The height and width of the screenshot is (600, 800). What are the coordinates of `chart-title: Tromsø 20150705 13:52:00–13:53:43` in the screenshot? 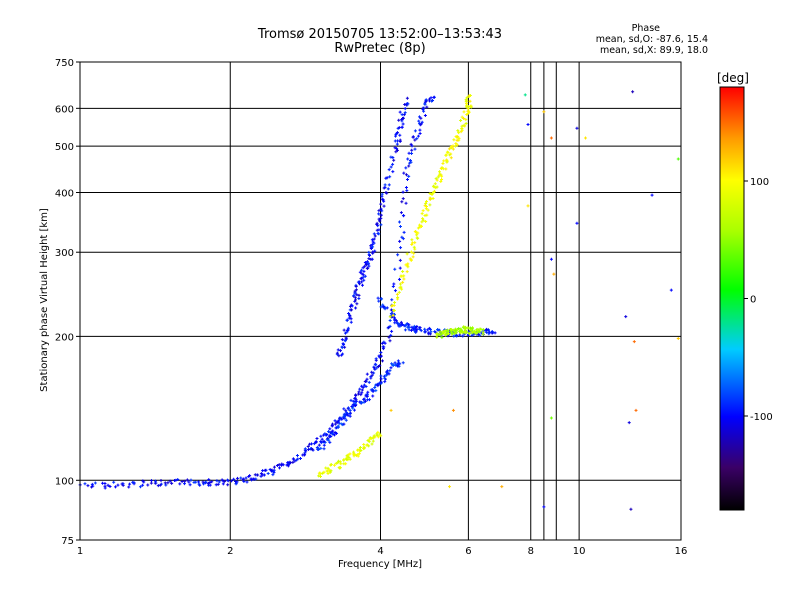 It's located at (380, 34).